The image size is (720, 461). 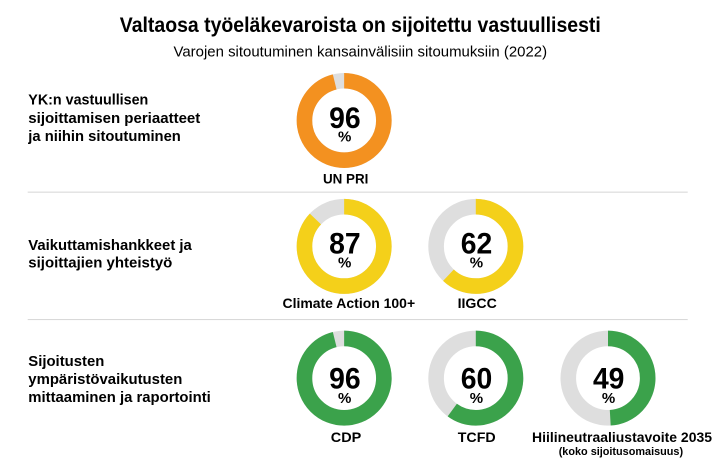 What do you see at coordinates (477, 244) in the screenshot?
I see `svg-text: 62` at bounding box center [477, 244].